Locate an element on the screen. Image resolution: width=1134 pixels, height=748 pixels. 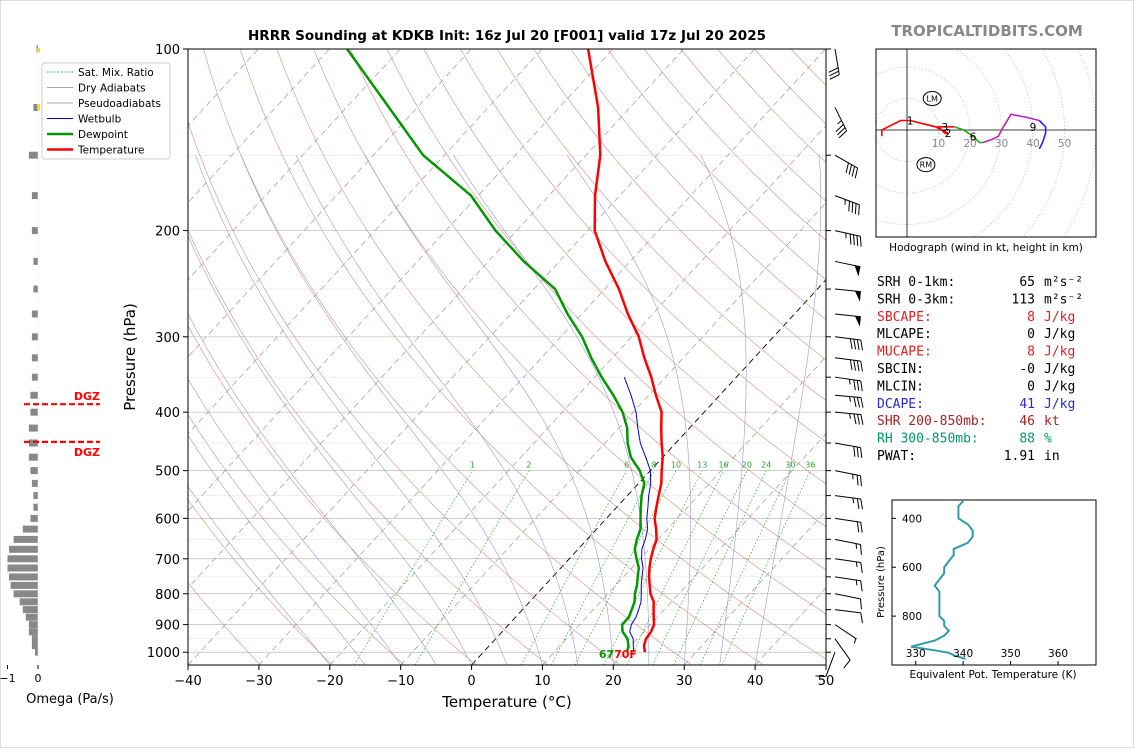
param-label: SRH 0-3km: is located at coordinates (916, 299).